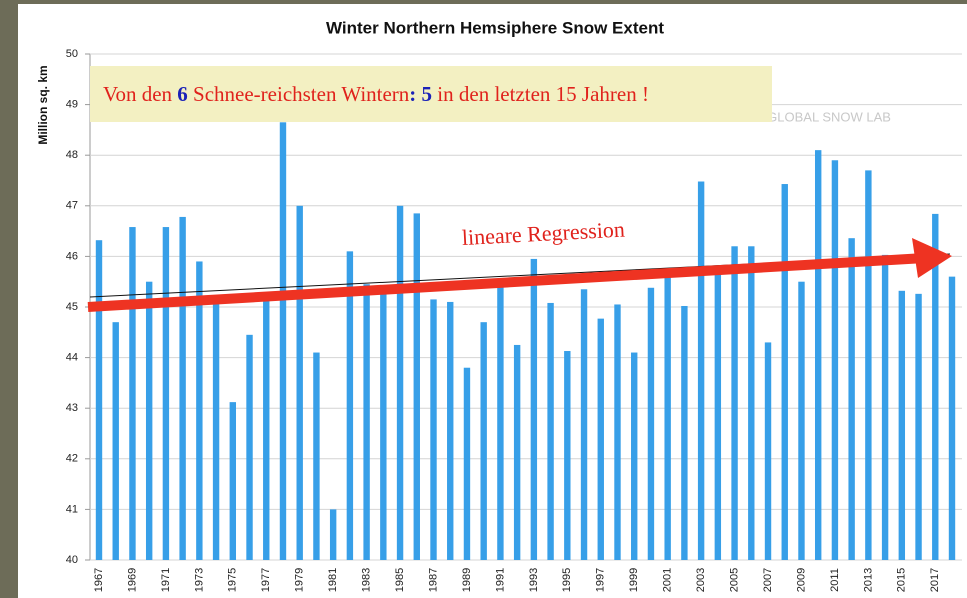 The width and height of the screenshot is (967, 598). I want to click on x-tick-label: 1999, so click(634, 580).